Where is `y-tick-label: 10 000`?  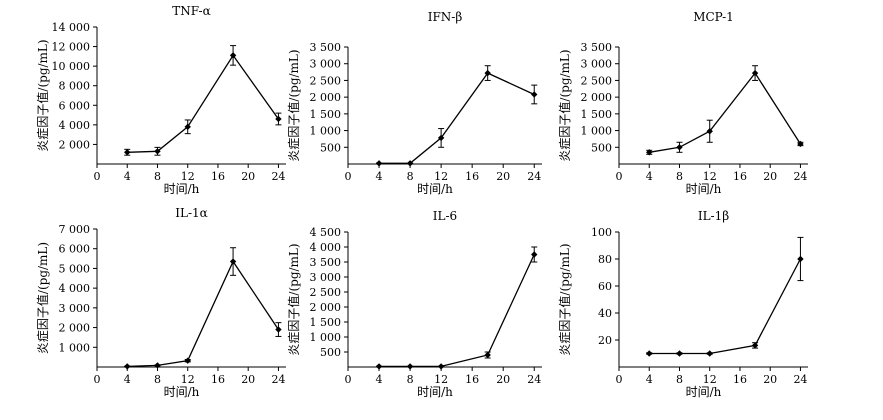 y-tick-label: 10 000 is located at coordinates (71, 66).